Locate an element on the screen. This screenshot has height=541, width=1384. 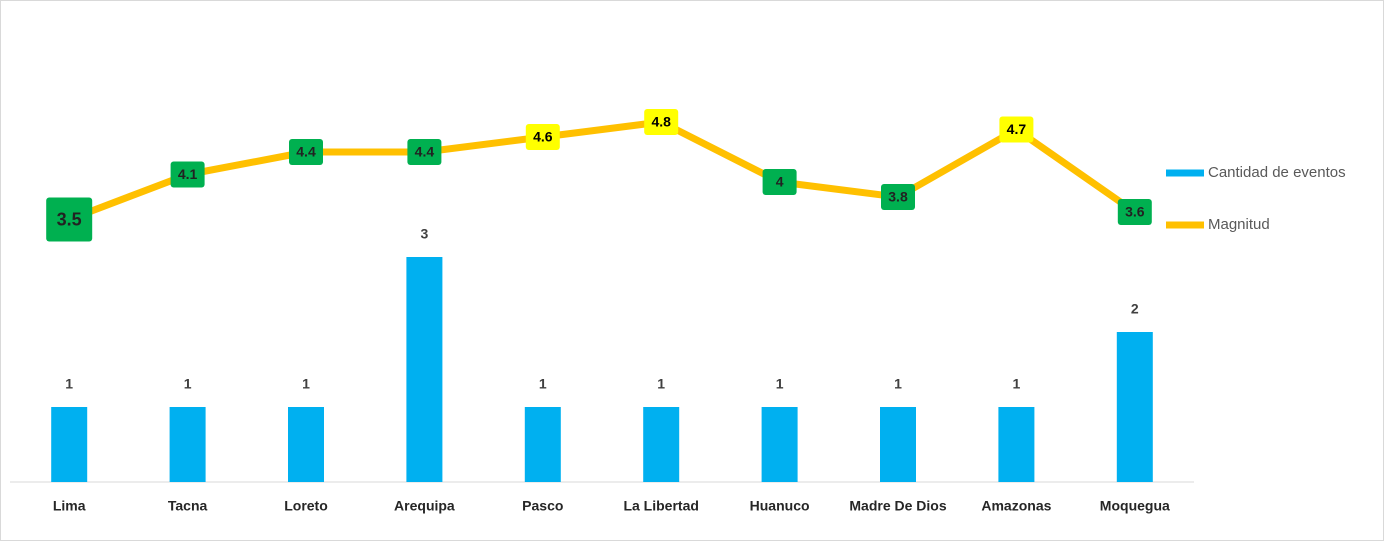
line-value-label: 3.8 is located at coordinates (898, 197).